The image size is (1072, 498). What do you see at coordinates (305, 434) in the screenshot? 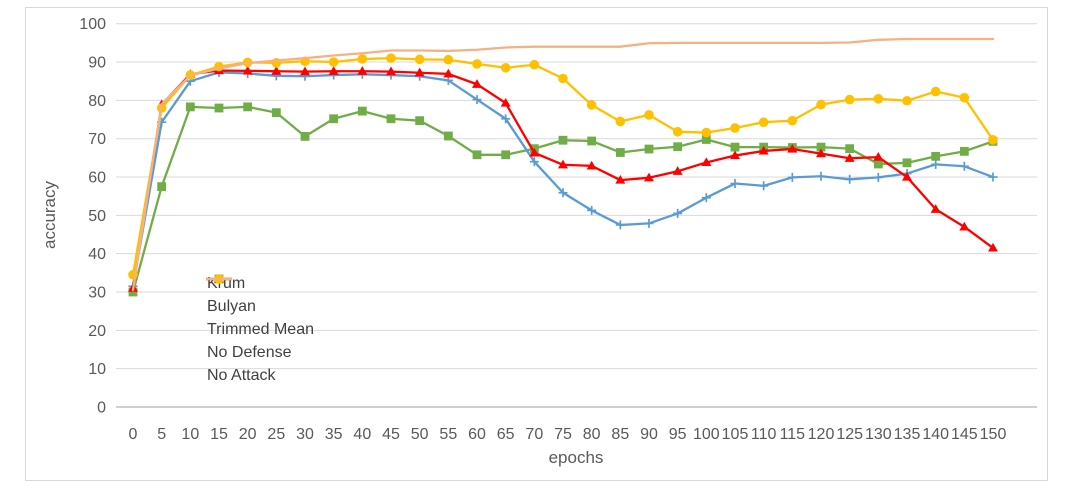
I see `x-tick-label: 30` at bounding box center [305, 434].